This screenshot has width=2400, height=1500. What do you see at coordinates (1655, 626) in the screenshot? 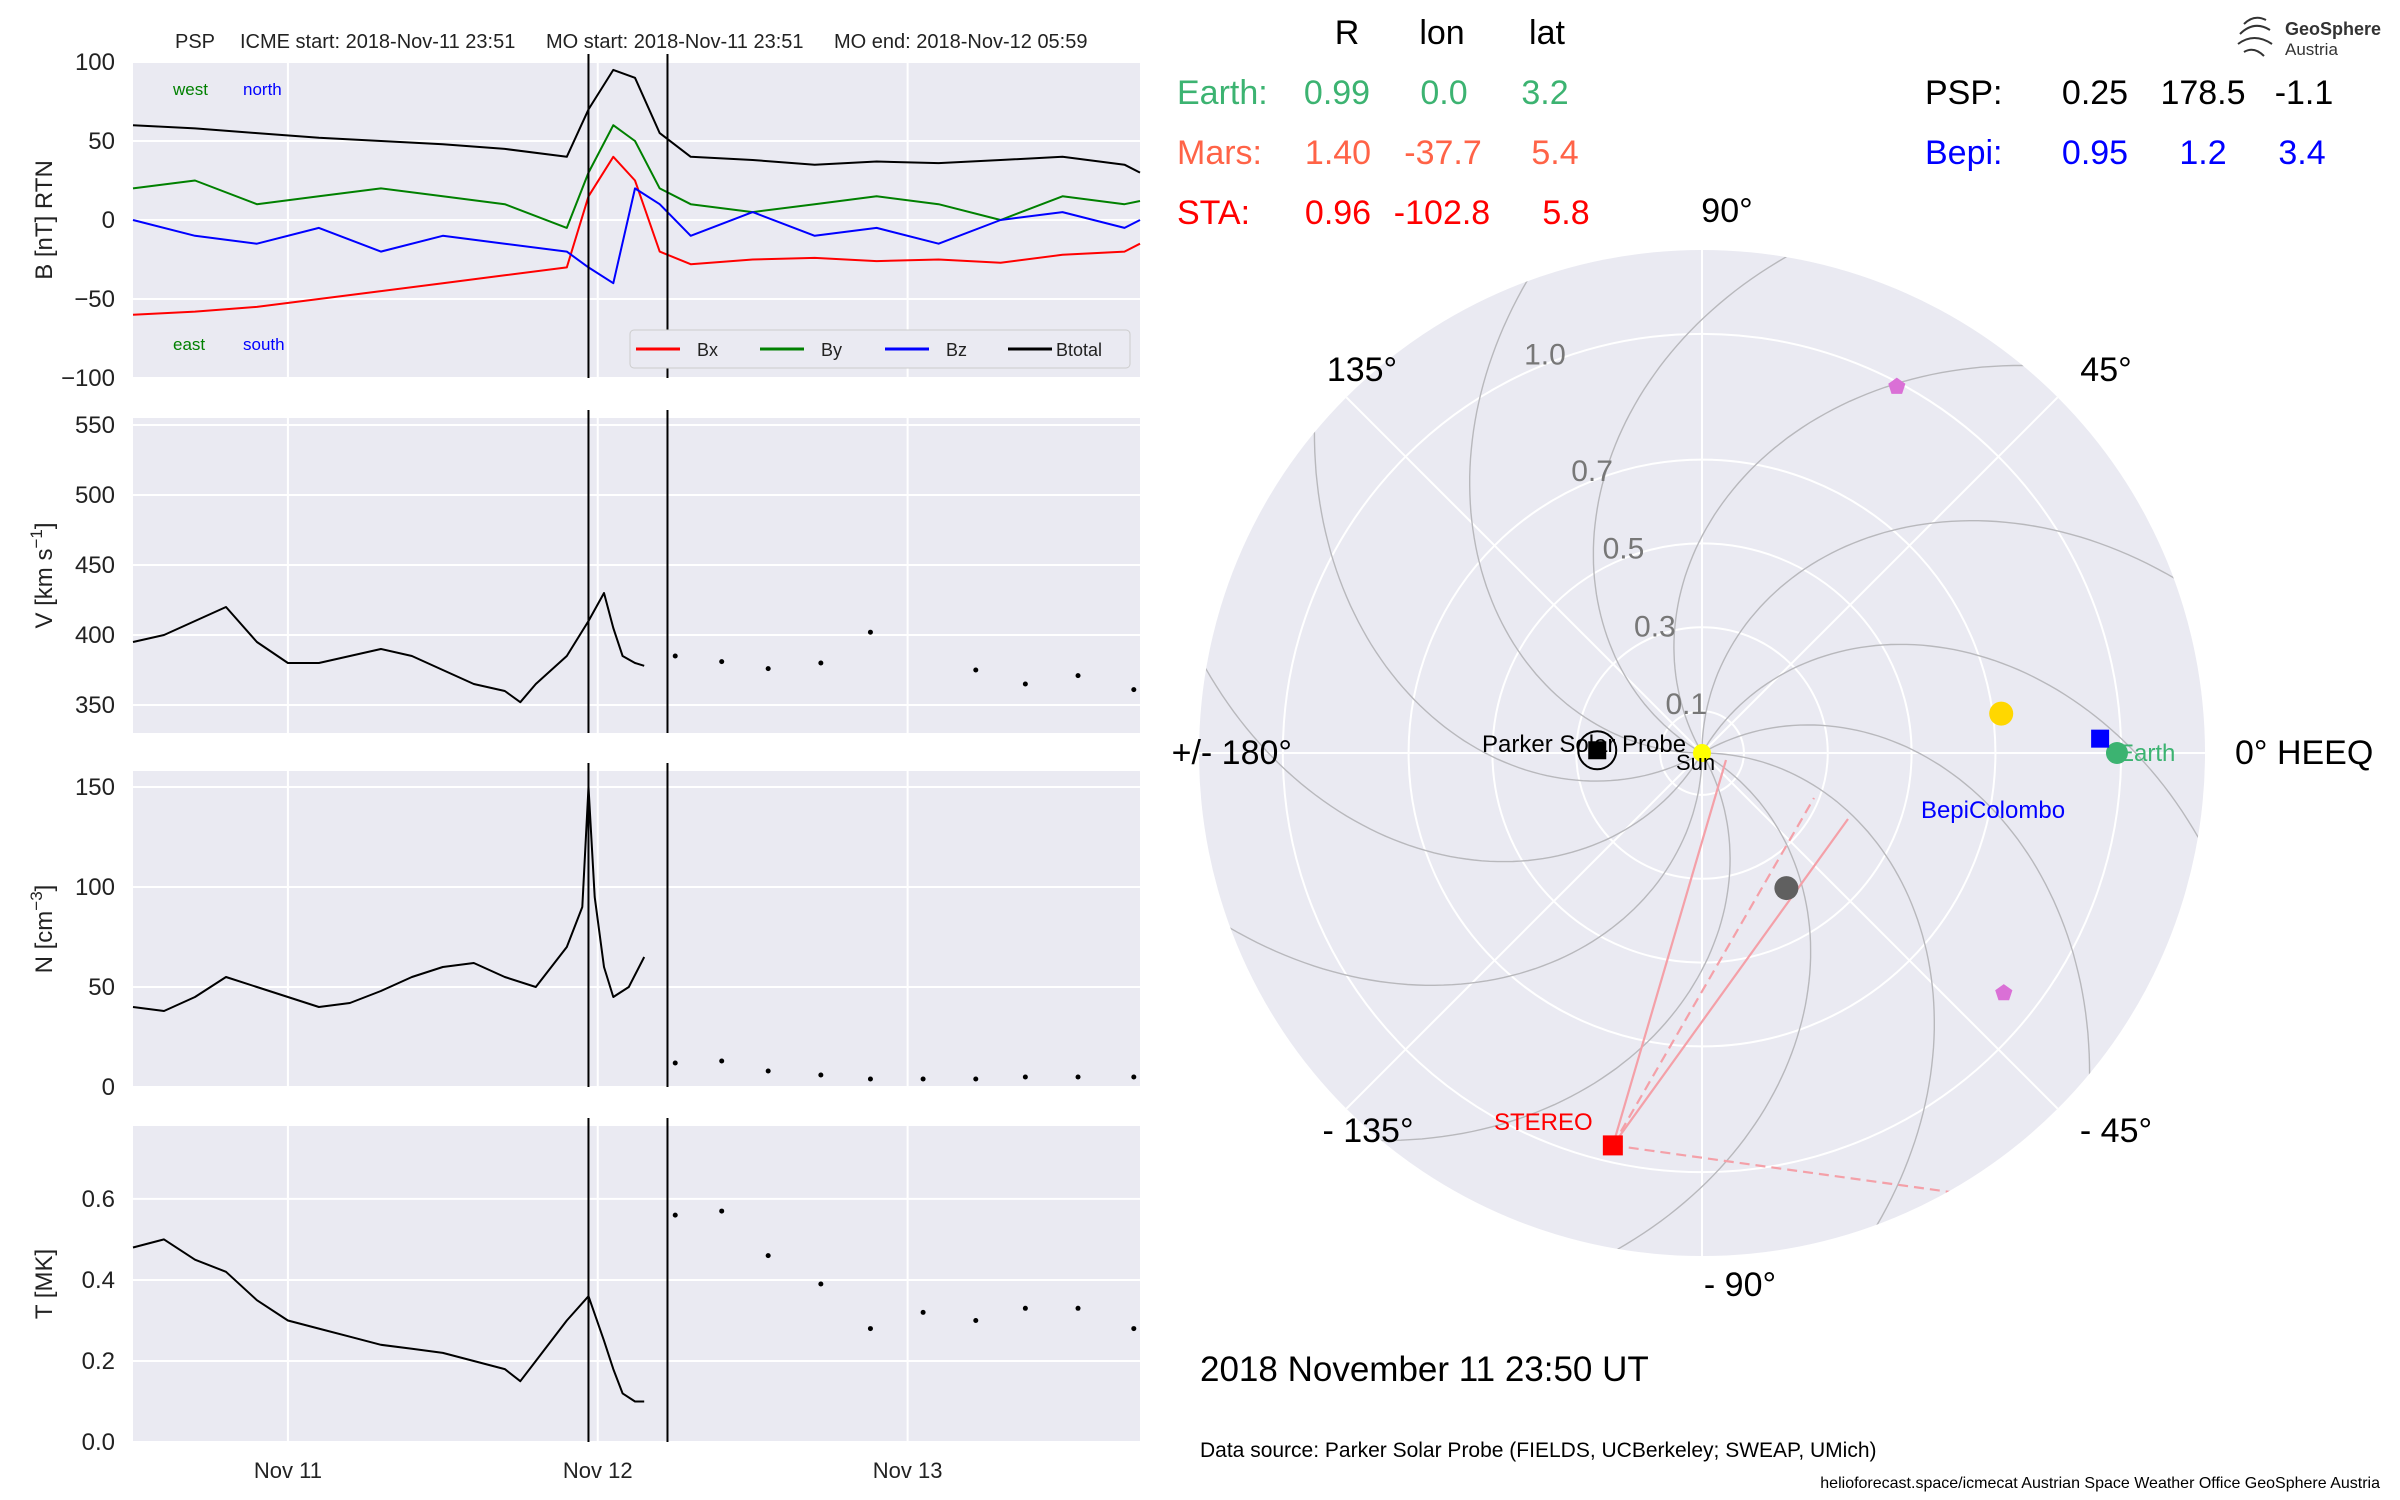
I see `radial-tick-label: 0.3` at bounding box center [1655, 626].